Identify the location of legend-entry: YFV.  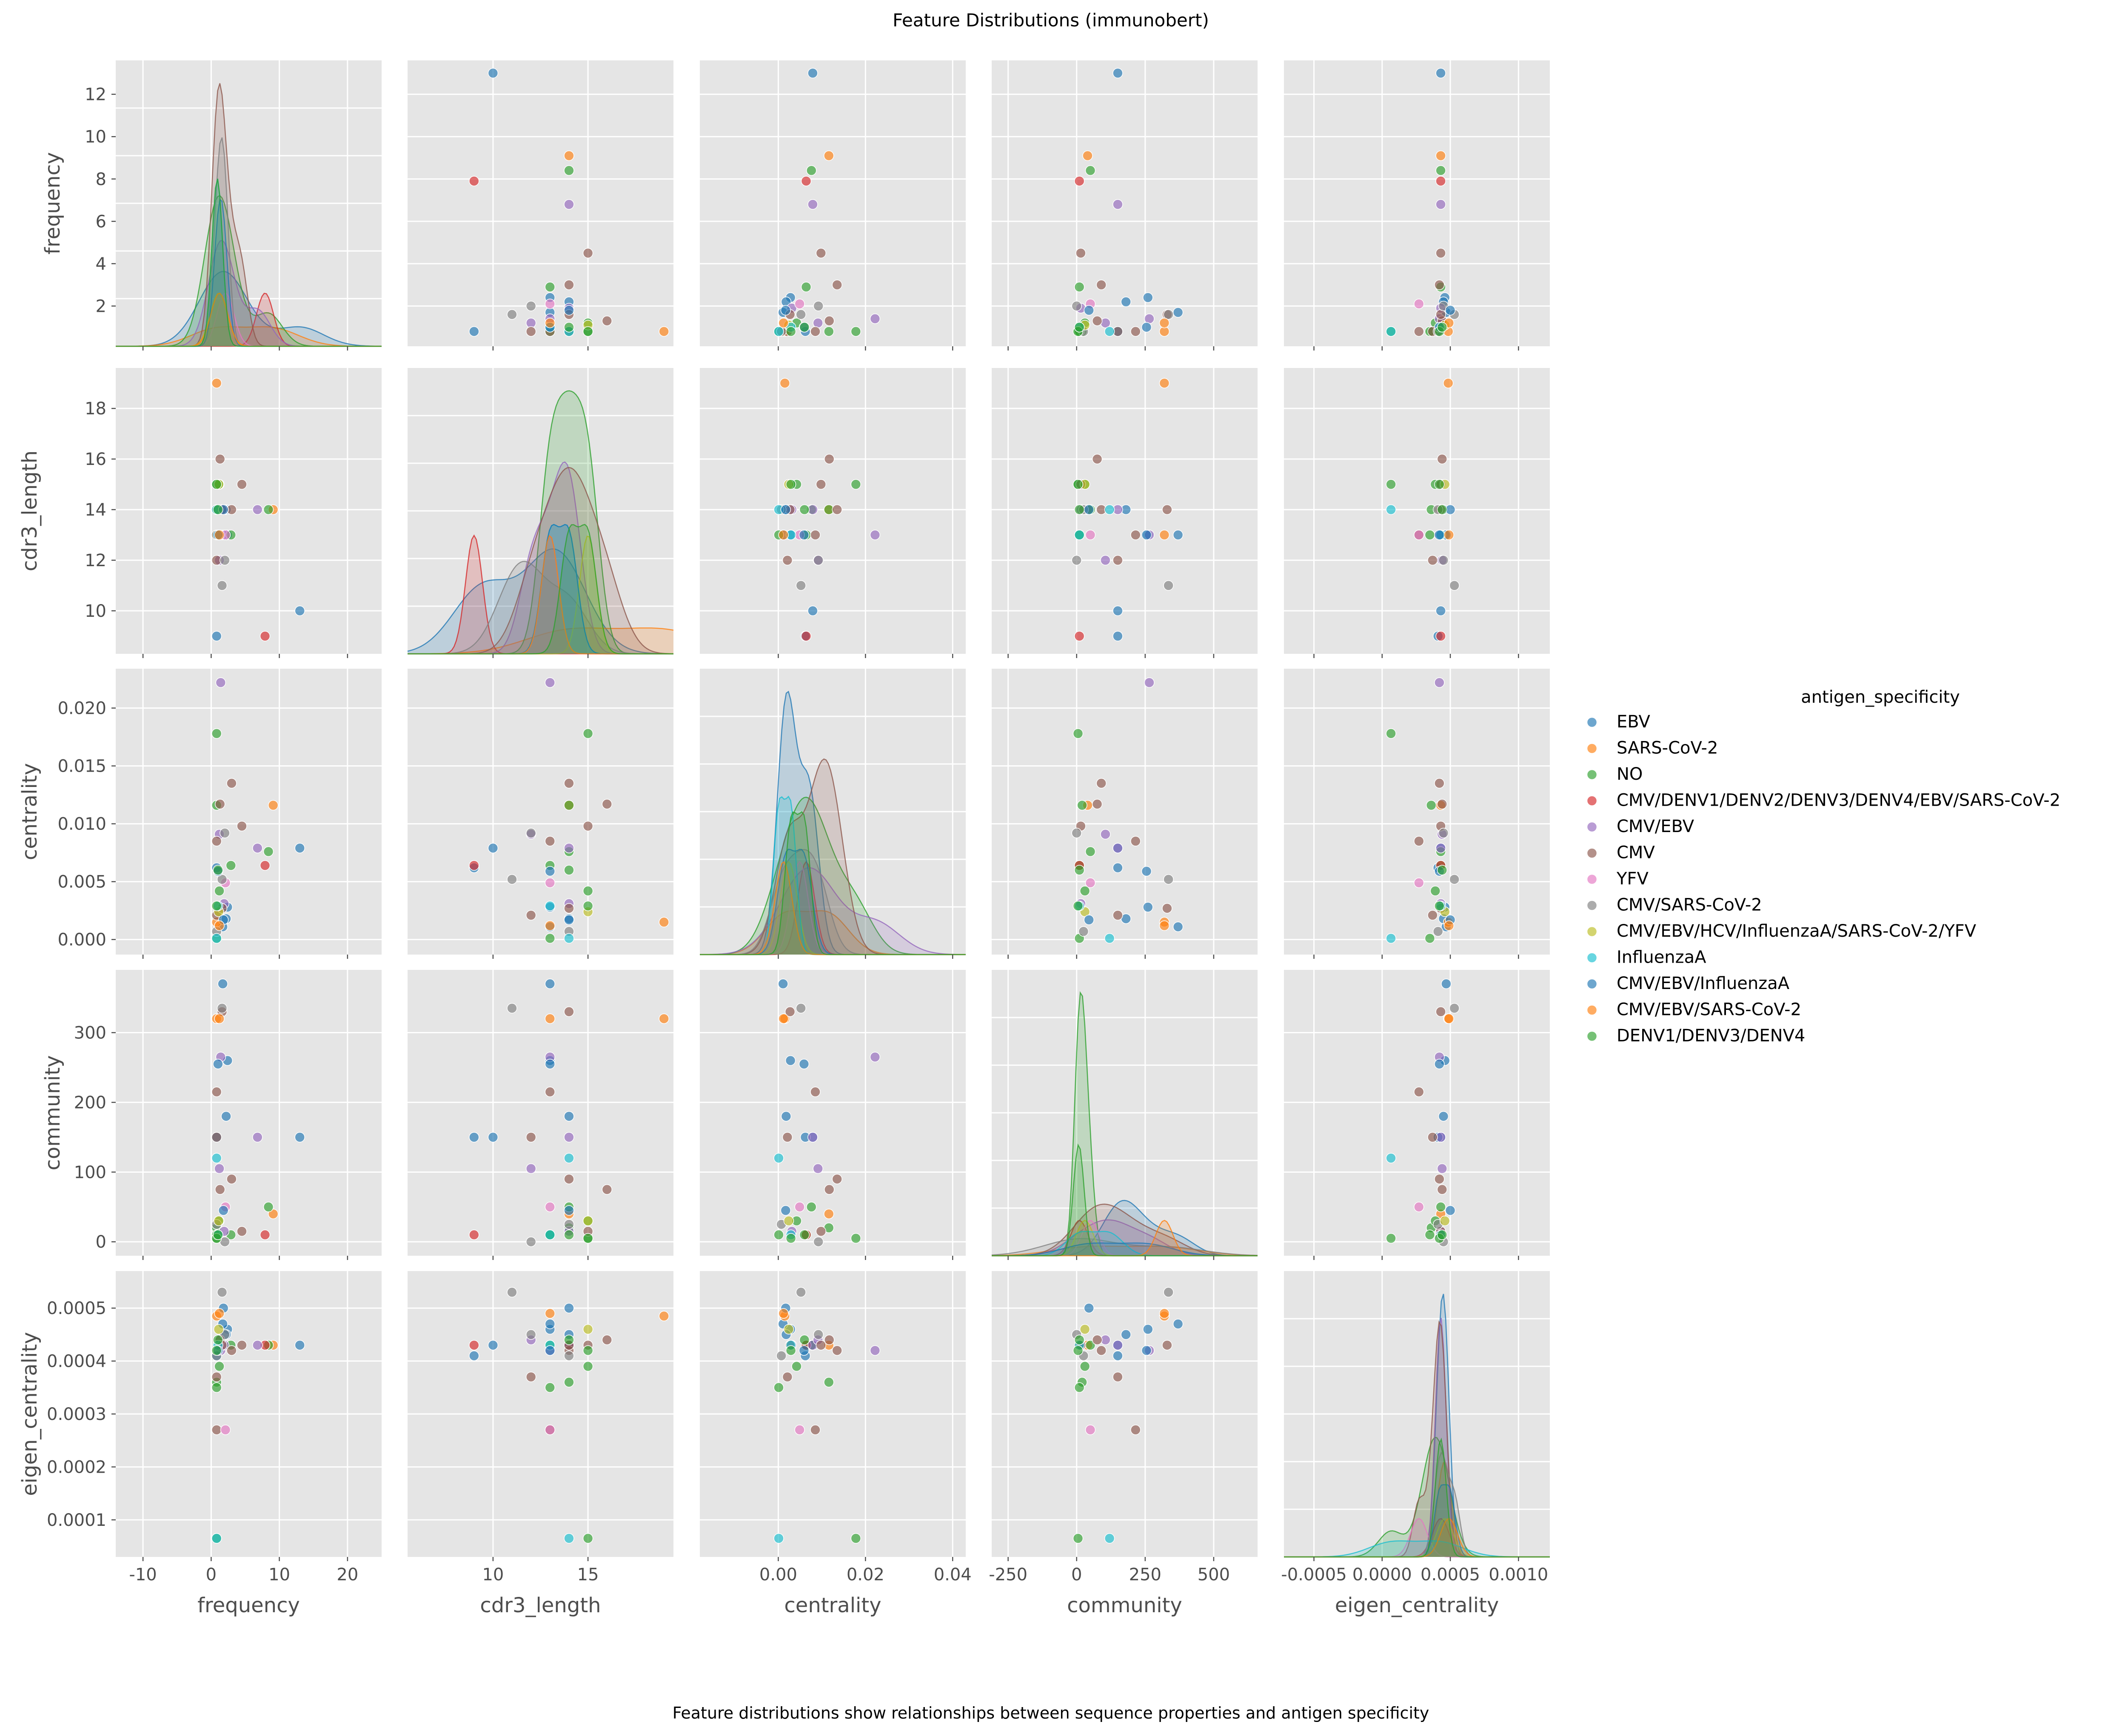
(1632, 879).